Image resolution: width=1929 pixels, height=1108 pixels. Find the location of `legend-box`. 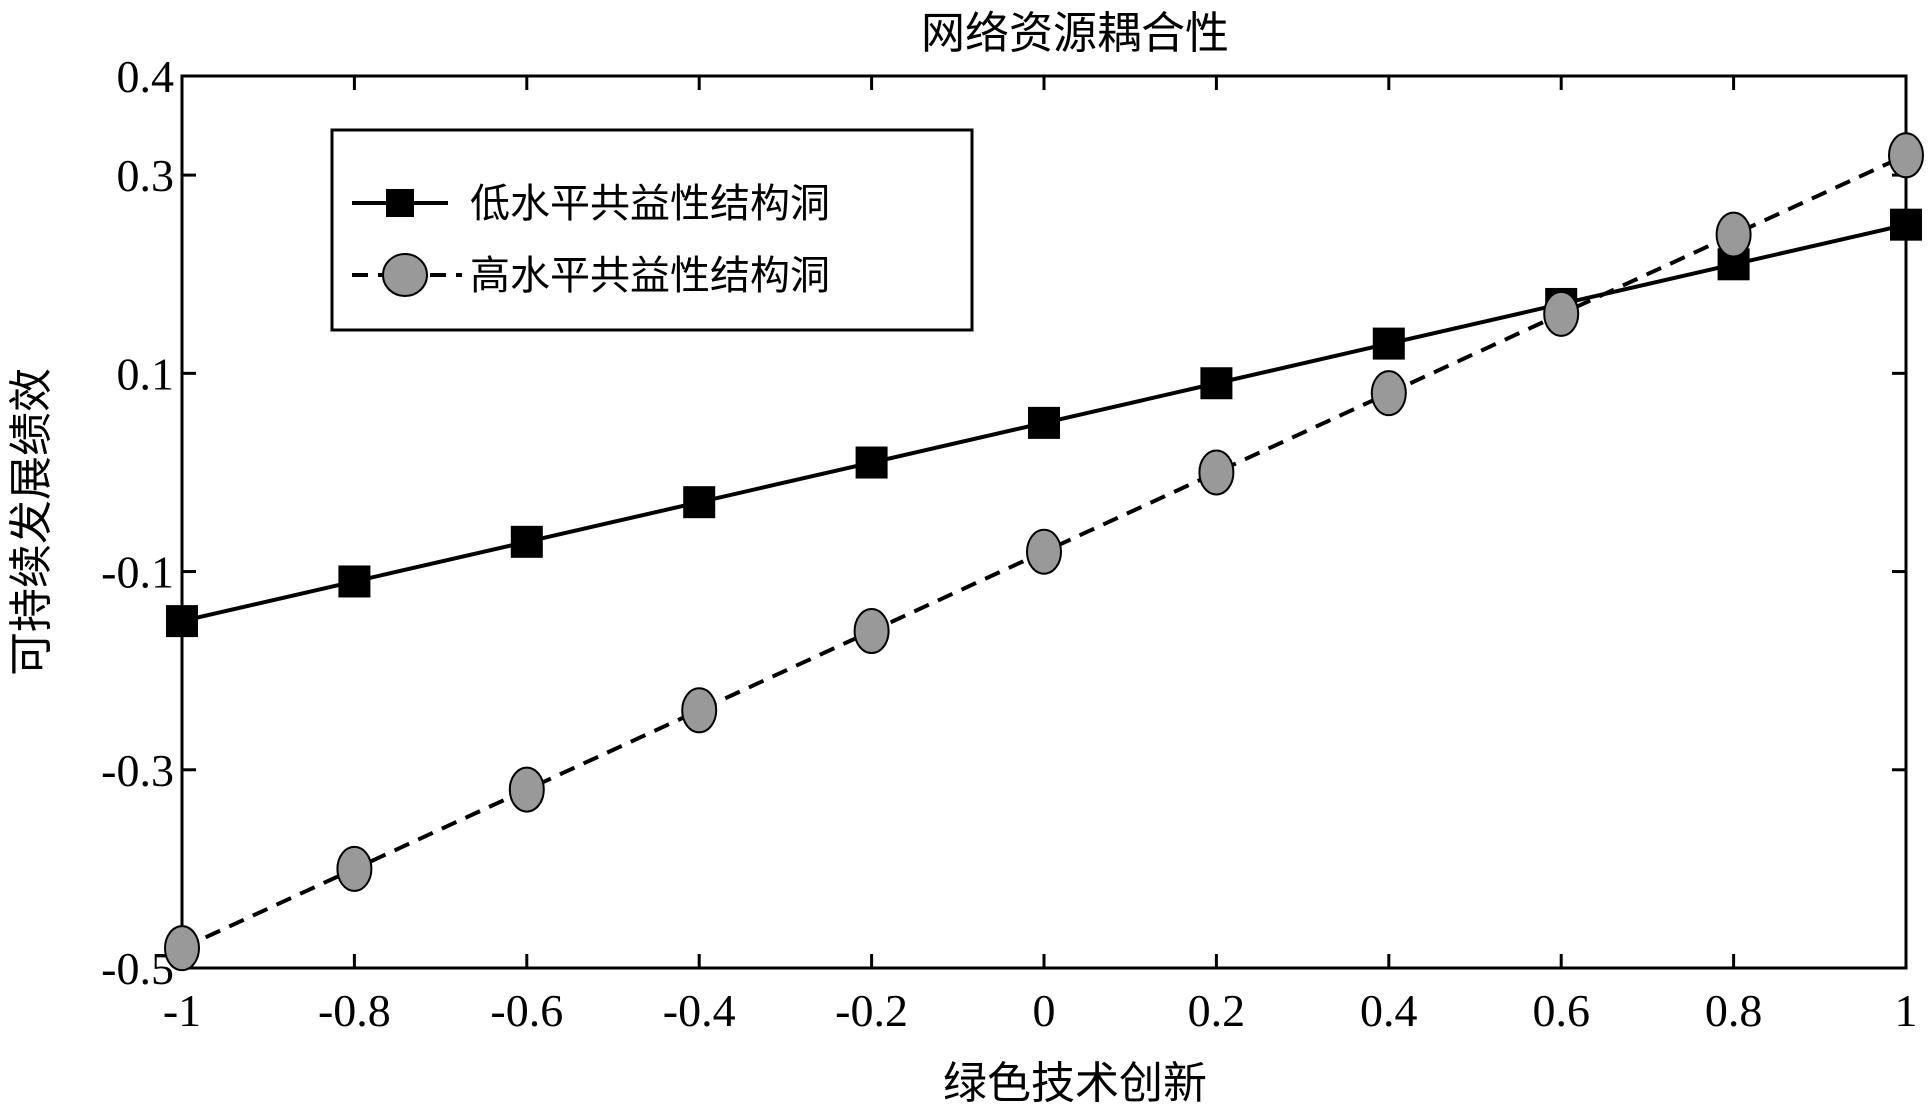

legend-box is located at coordinates (652, 230).